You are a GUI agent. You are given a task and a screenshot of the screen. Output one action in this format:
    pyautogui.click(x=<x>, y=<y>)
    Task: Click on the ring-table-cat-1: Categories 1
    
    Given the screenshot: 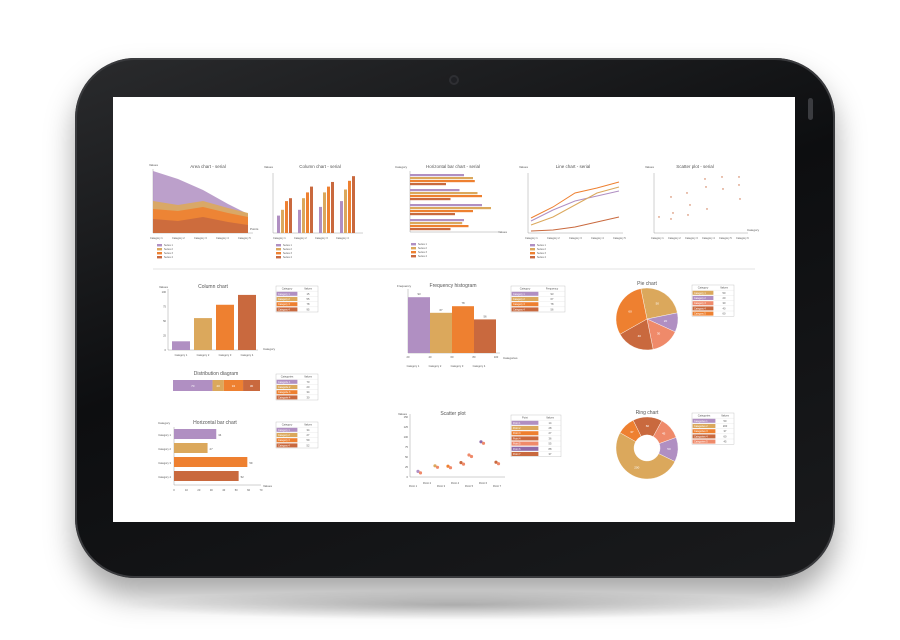 What is the action you would take?
    pyautogui.click(x=701, y=421)
    